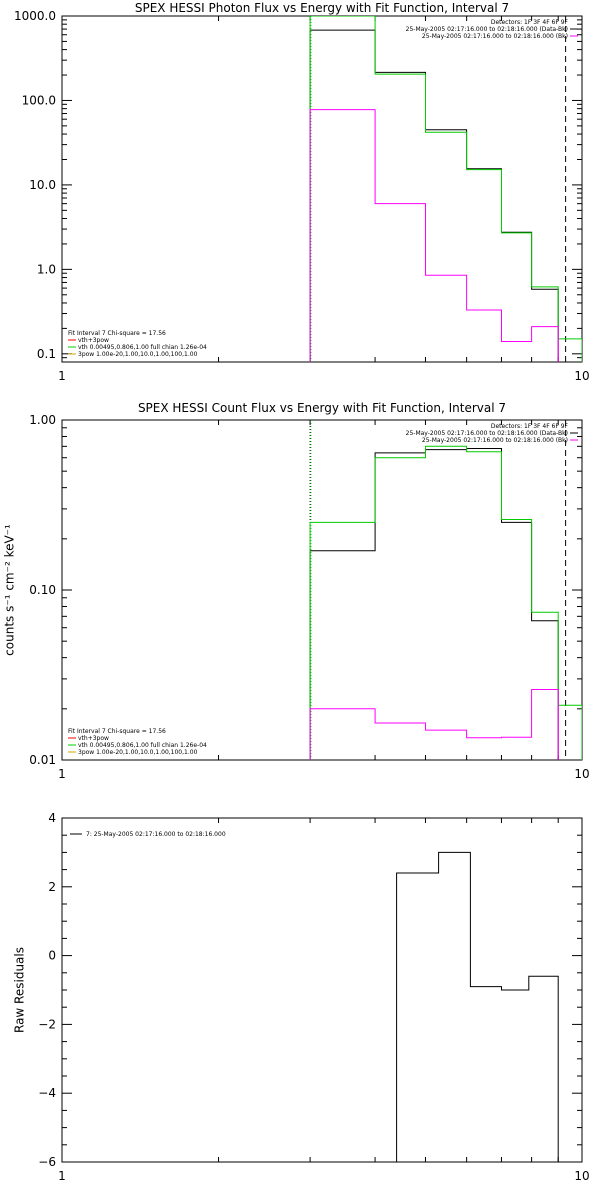 The image size is (600, 1200). I want to click on photon-ytick-label: 10.0, so click(42, 185).